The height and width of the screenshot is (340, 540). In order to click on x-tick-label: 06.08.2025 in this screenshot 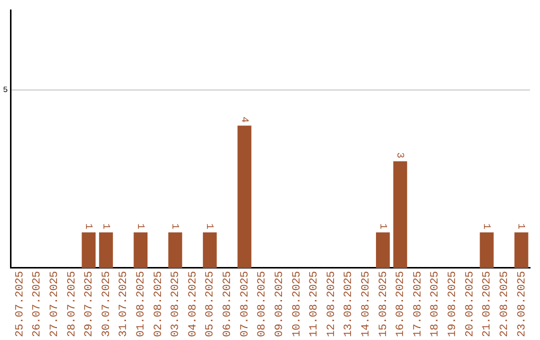, I will do `click(228, 304)`.